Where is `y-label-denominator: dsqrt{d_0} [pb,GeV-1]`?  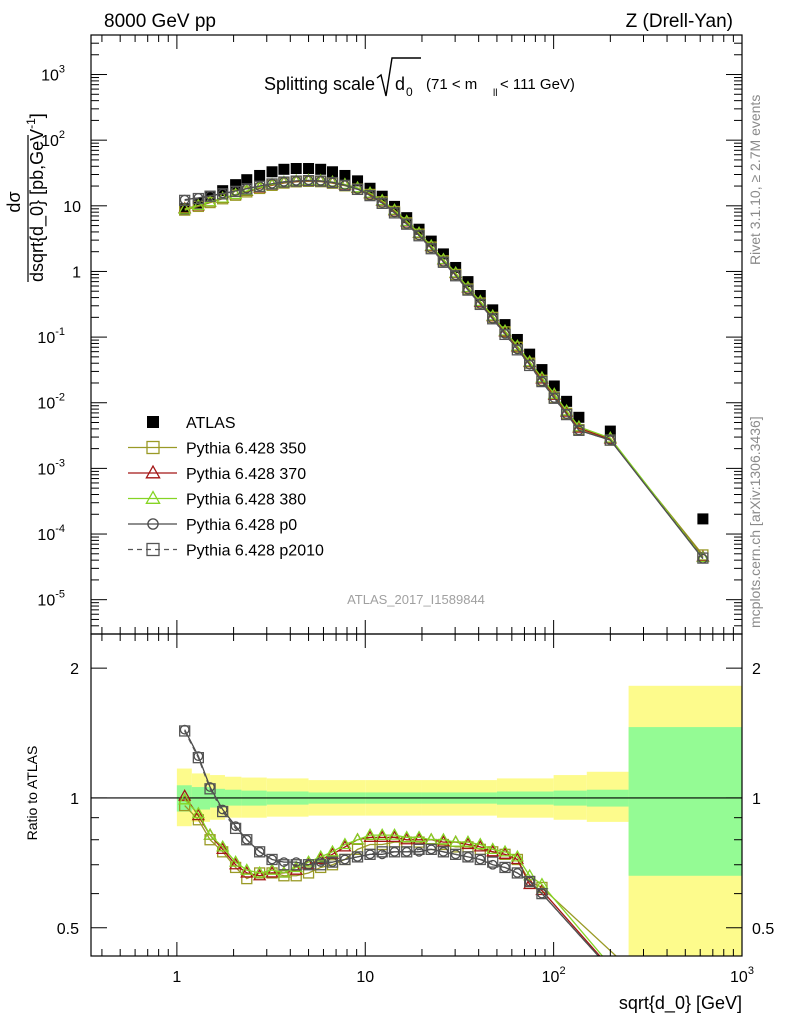 y-label-denominator: dsqrt{d_0} [pb,GeV-1] is located at coordinates (36, 197).